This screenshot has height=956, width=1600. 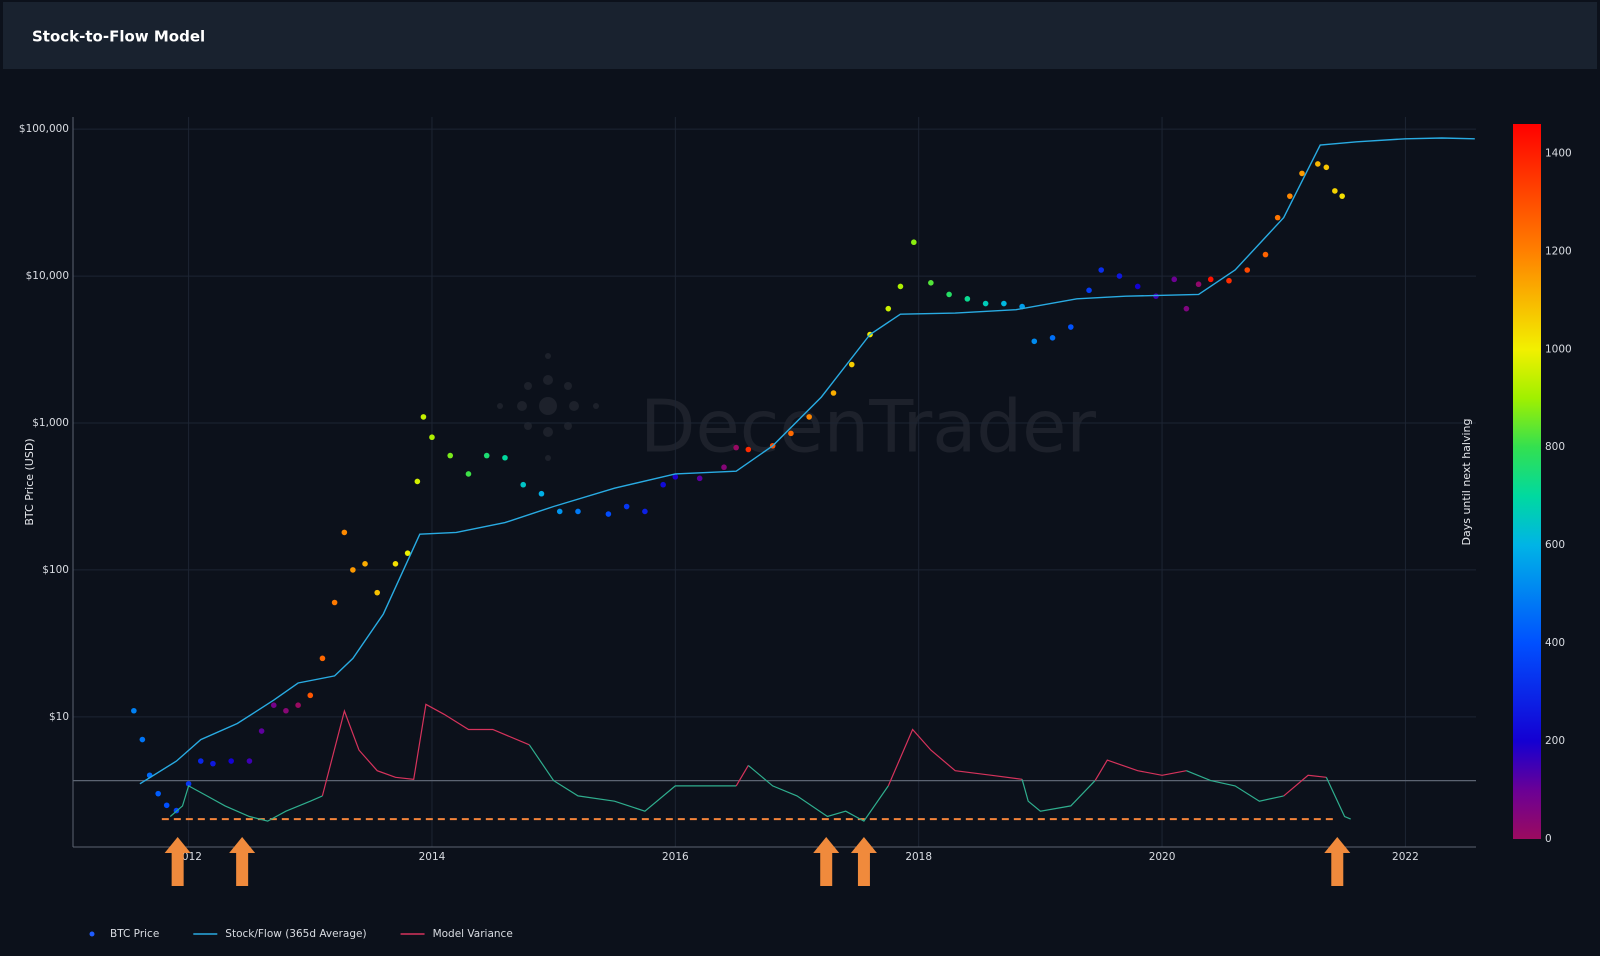 What do you see at coordinates (473, 934) in the screenshot?
I see `legend-label: Model Variance` at bounding box center [473, 934].